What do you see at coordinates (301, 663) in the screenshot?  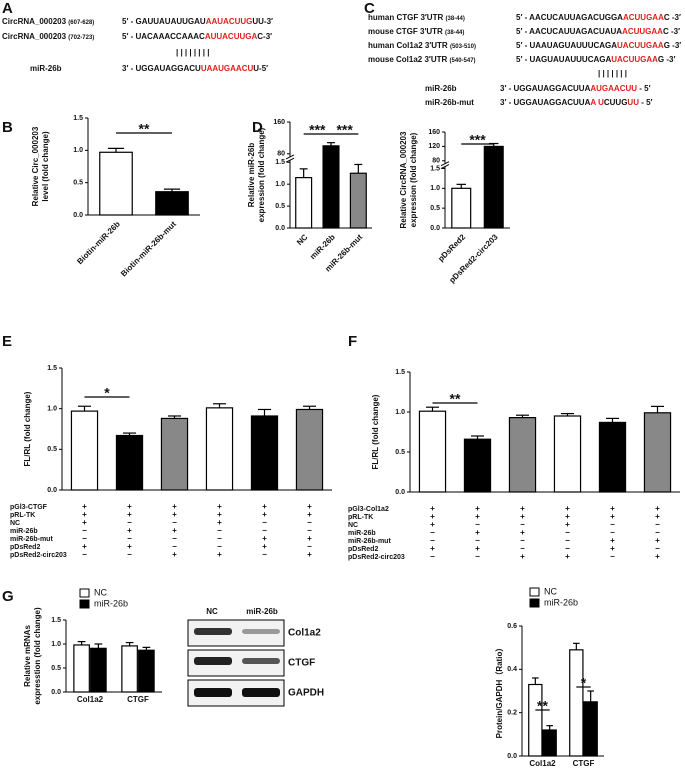 I see `band-label: CTGF` at bounding box center [301, 663].